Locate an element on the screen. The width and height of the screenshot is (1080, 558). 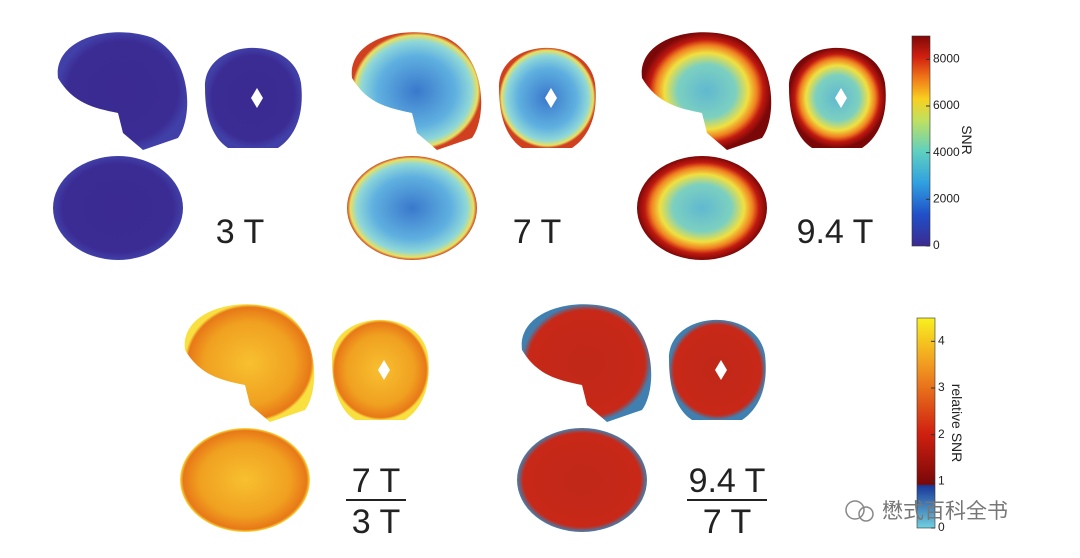
colorbar-tick-label: 4 is located at coordinates (941, 341).